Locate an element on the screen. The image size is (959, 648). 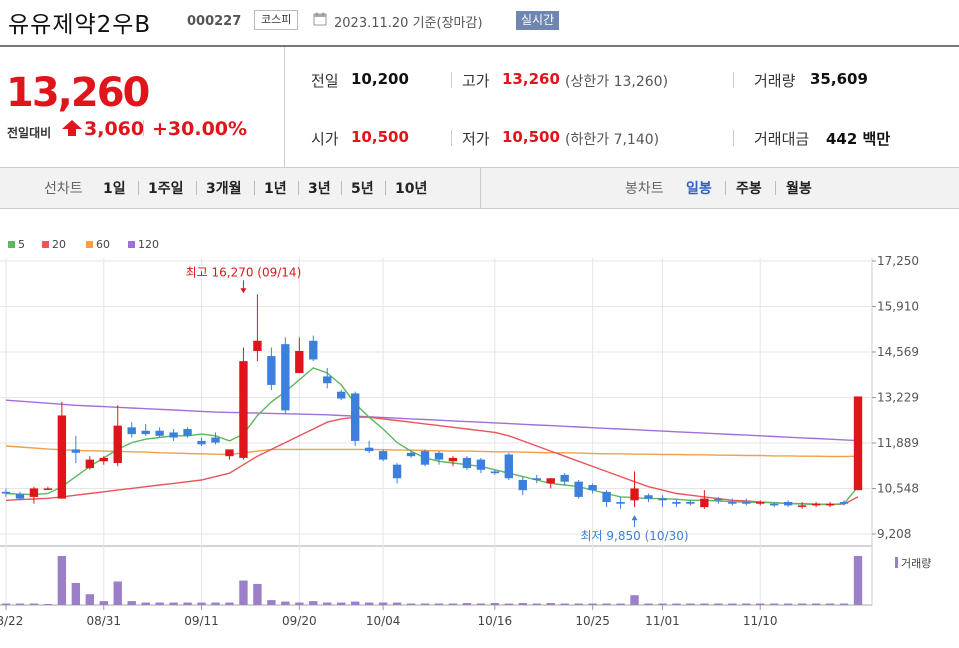
stock-code: 000227 is located at coordinates (214, 21).